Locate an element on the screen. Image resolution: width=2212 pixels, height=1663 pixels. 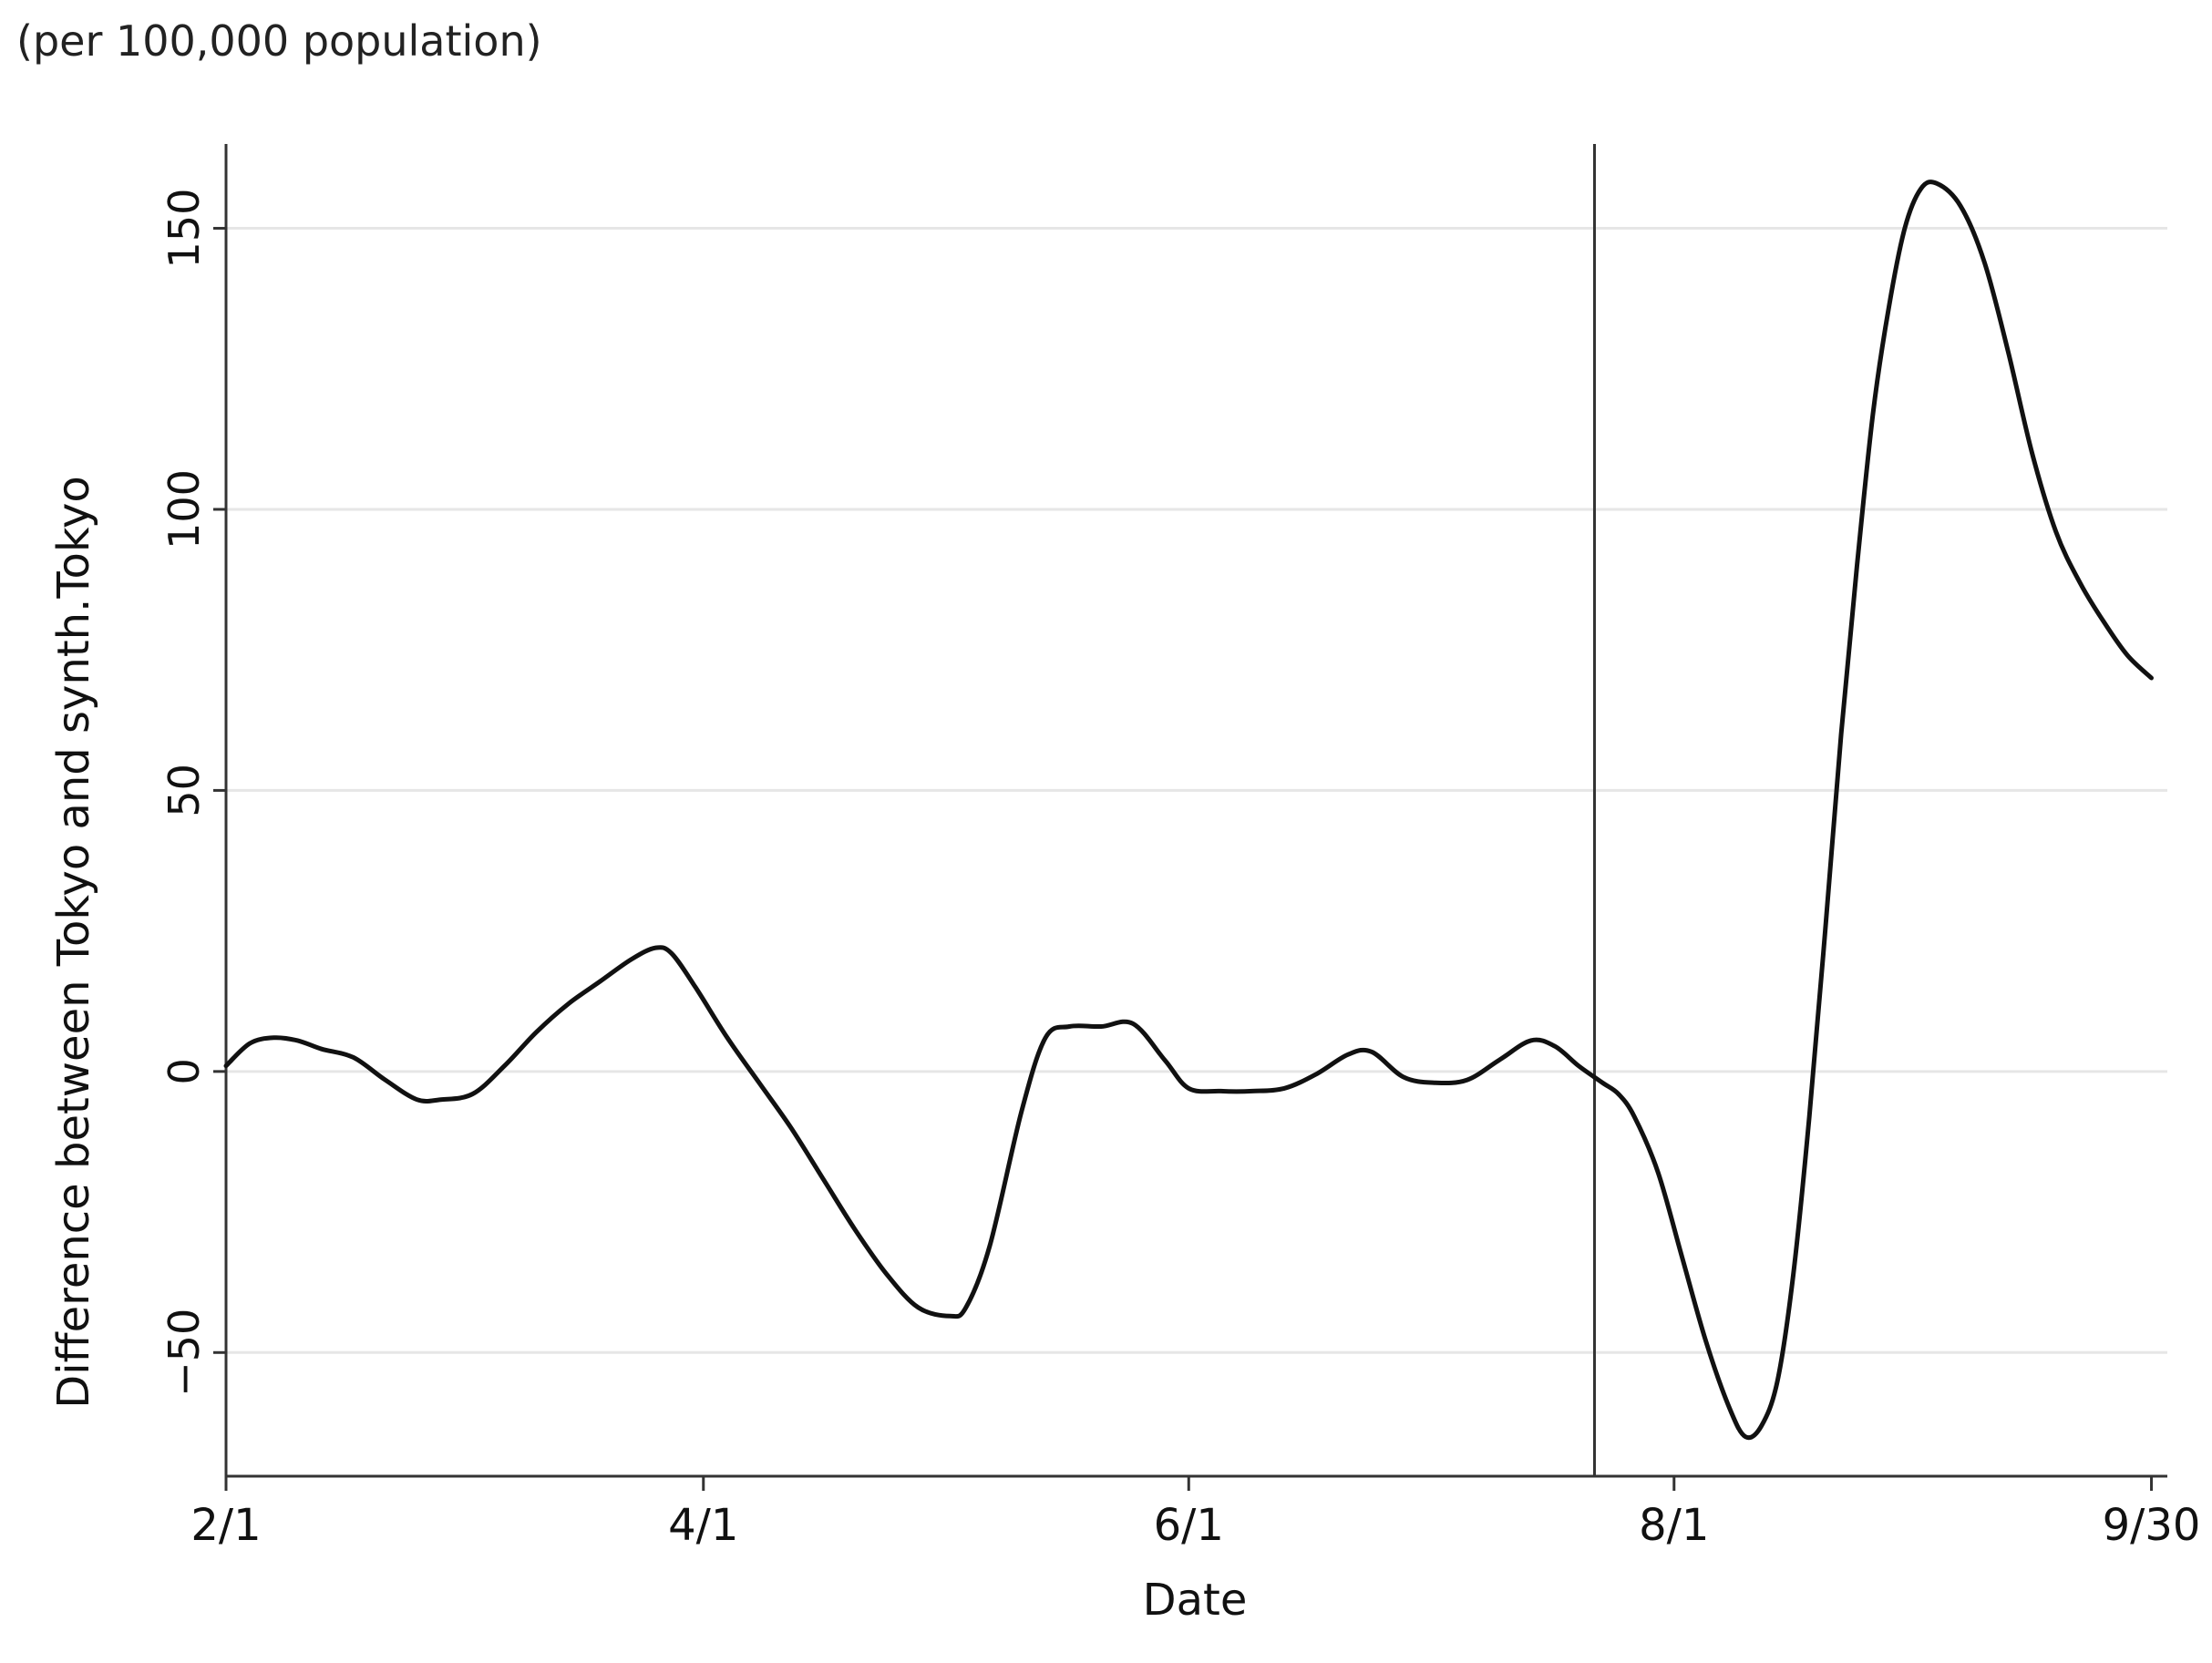
y-axis-title: Difference between Tokyo and synth.Tokyo is located at coordinates (73, 942).